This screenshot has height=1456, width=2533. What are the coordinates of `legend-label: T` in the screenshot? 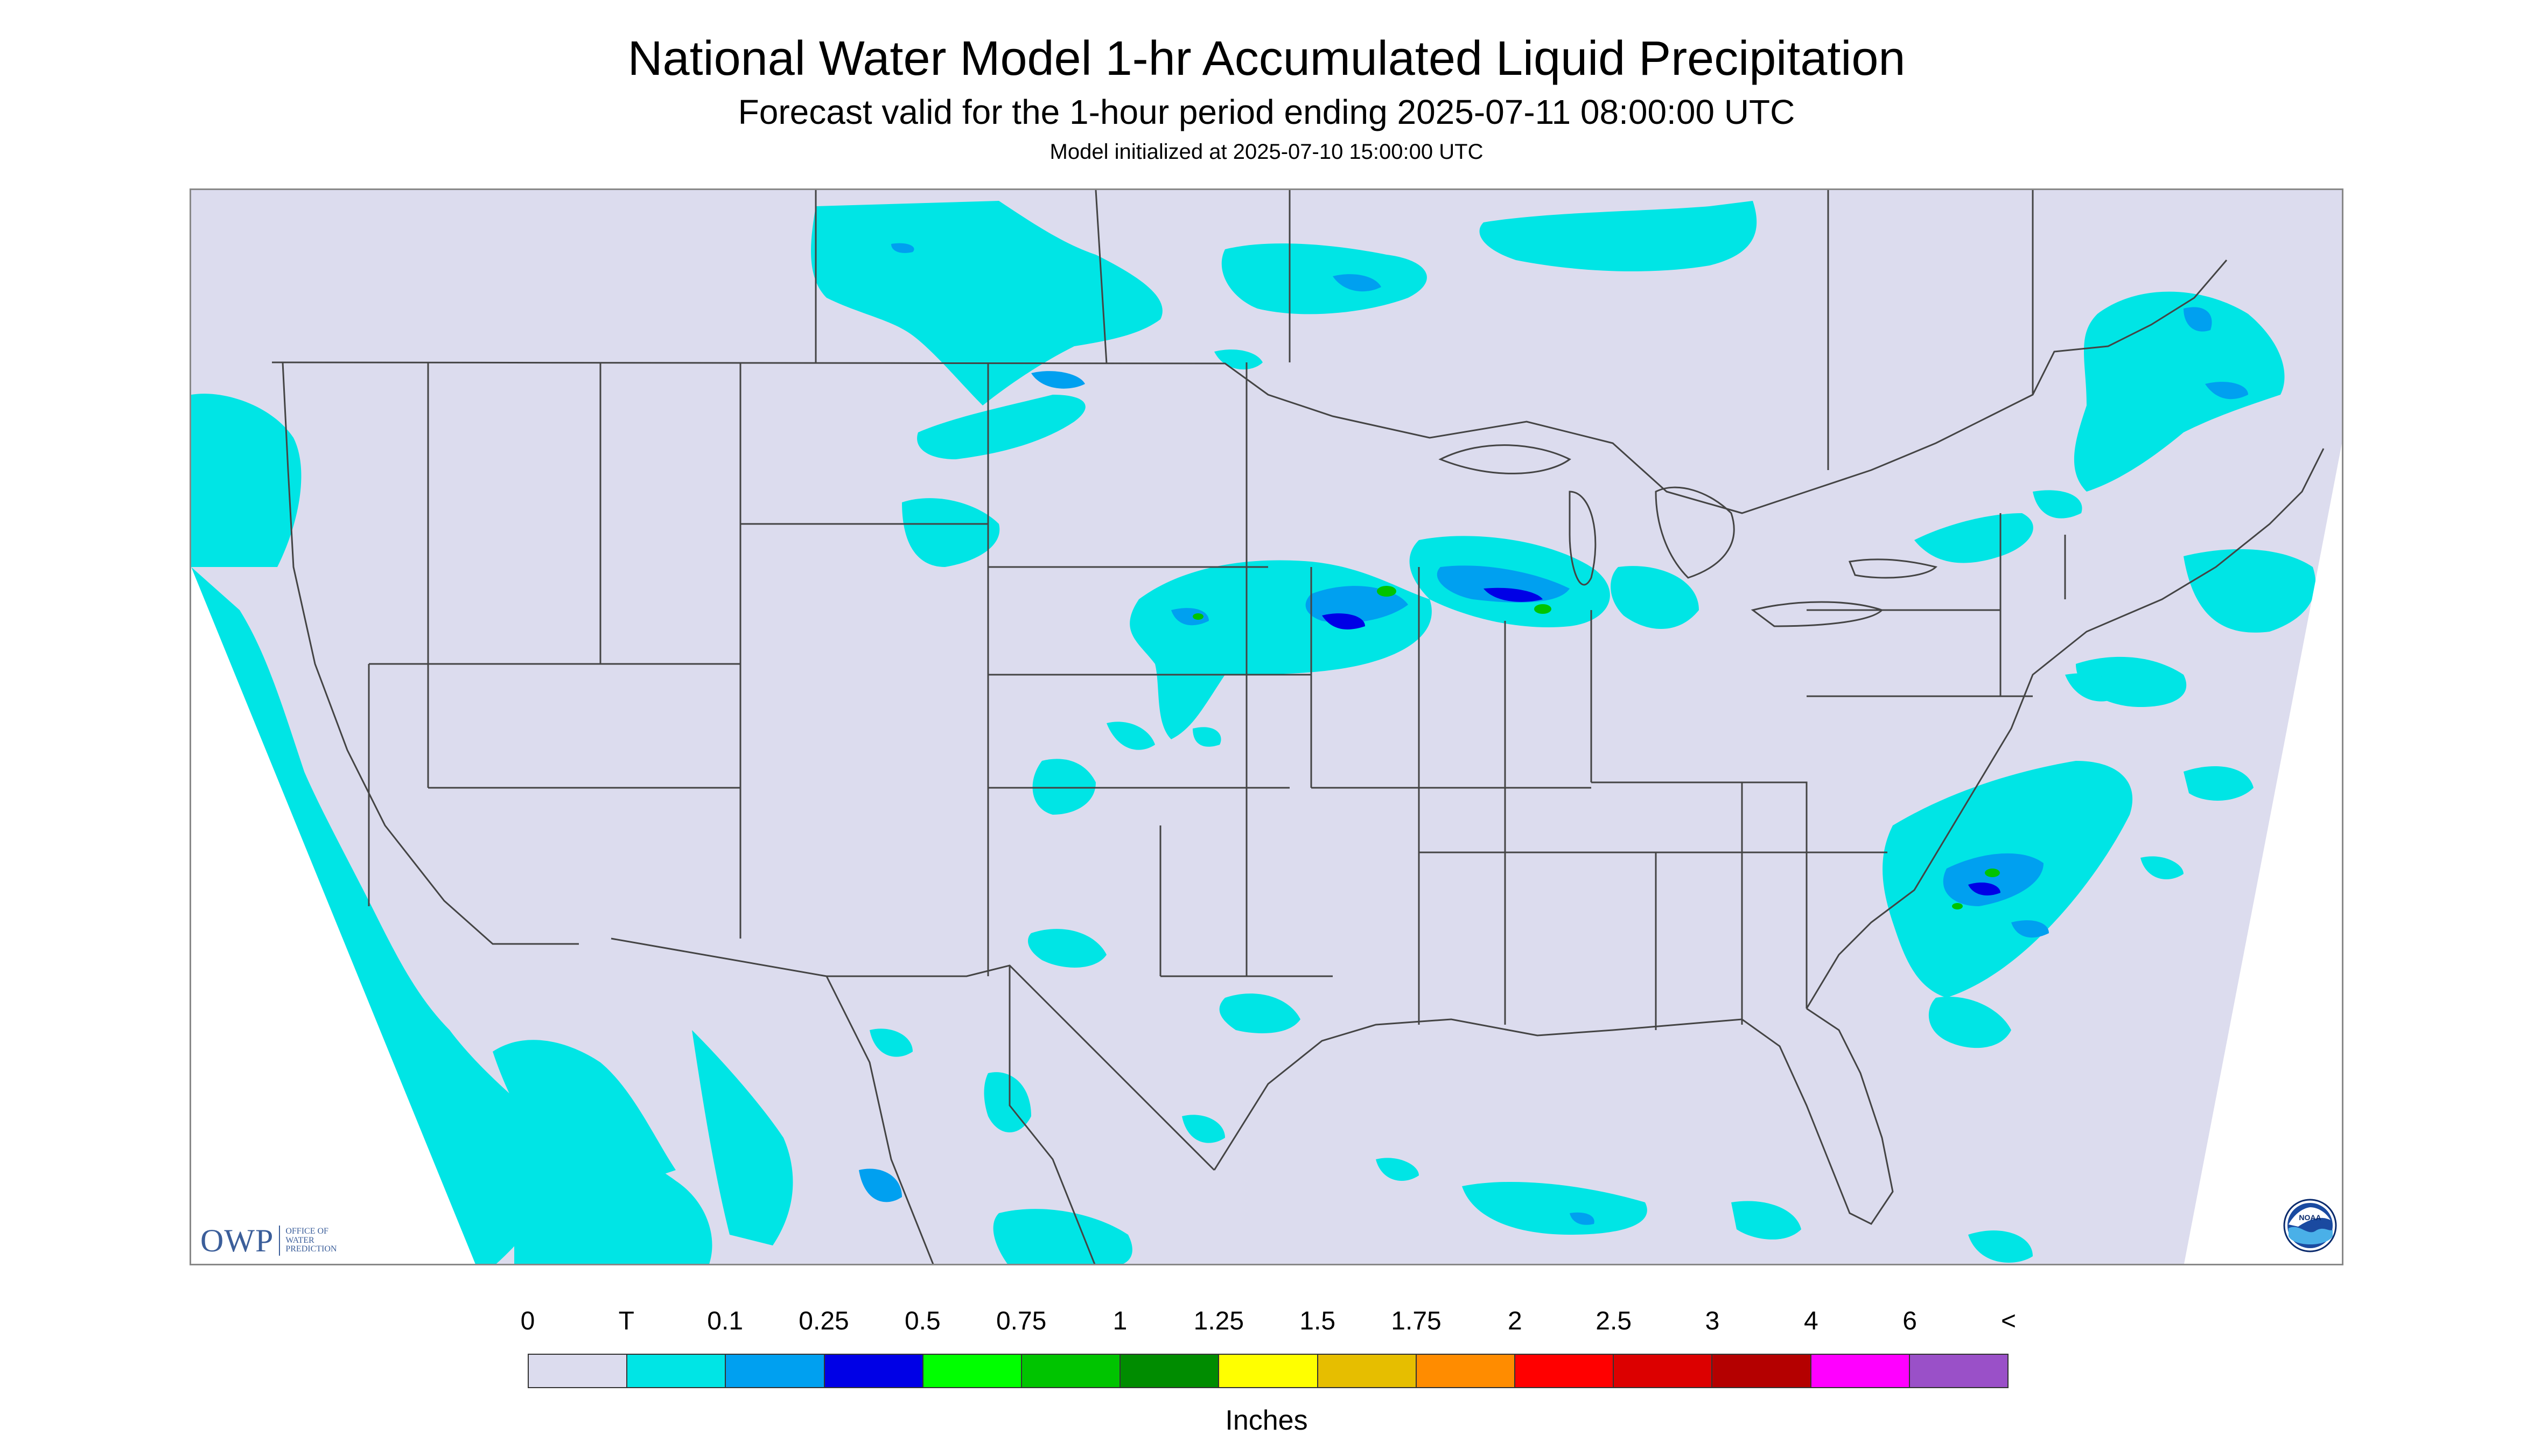 It's located at (626, 1321).